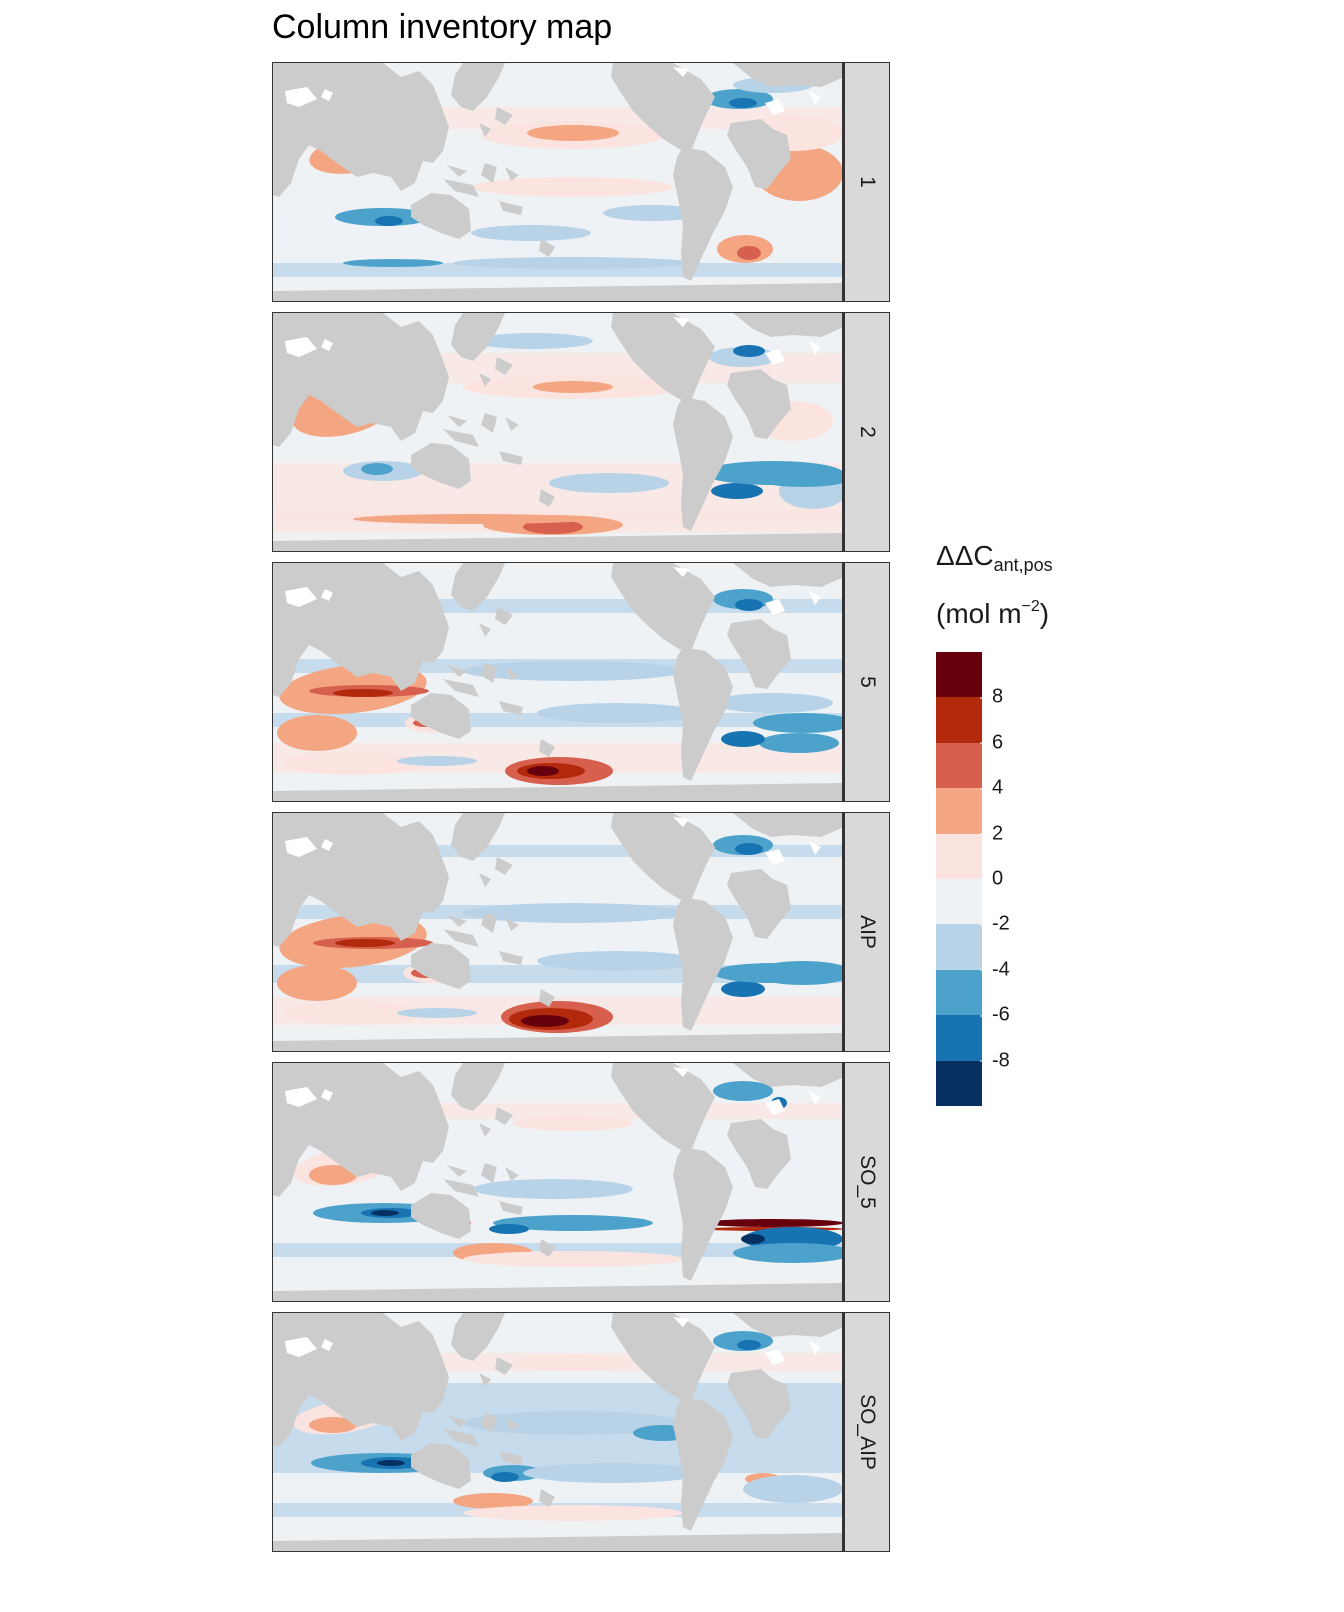 This screenshot has height=1612, width=1344. What do you see at coordinates (867, 1432) in the screenshot?
I see `facet-label: SO_AIP` at bounding box center [867, 1432].